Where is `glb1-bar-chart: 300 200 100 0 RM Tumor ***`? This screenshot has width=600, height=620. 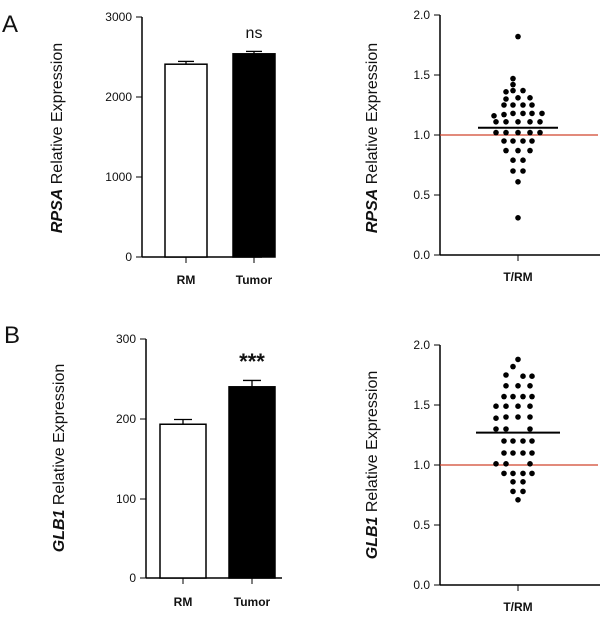 glb1-bar-chart: 300 200 100 0 RM Tumor *** is located at coordinates (199, 470).